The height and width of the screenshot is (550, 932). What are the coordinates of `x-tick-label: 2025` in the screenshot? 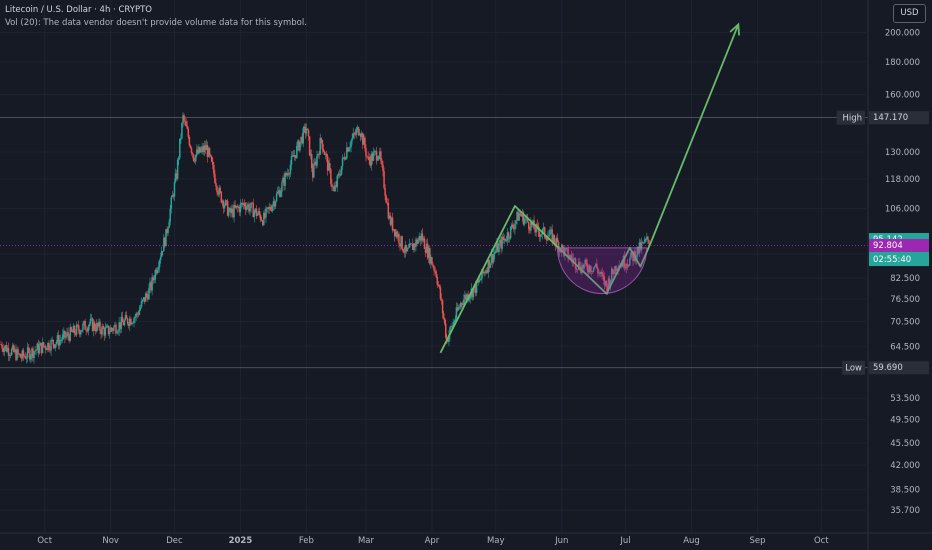 It's located at (241, 541).